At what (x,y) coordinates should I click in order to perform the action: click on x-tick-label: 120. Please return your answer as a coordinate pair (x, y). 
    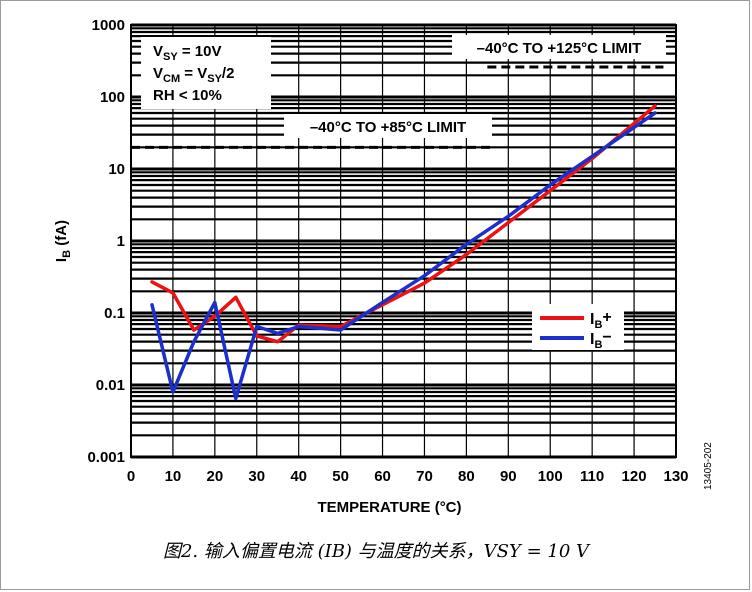
    Looking at the image, I should click on (634, 476).